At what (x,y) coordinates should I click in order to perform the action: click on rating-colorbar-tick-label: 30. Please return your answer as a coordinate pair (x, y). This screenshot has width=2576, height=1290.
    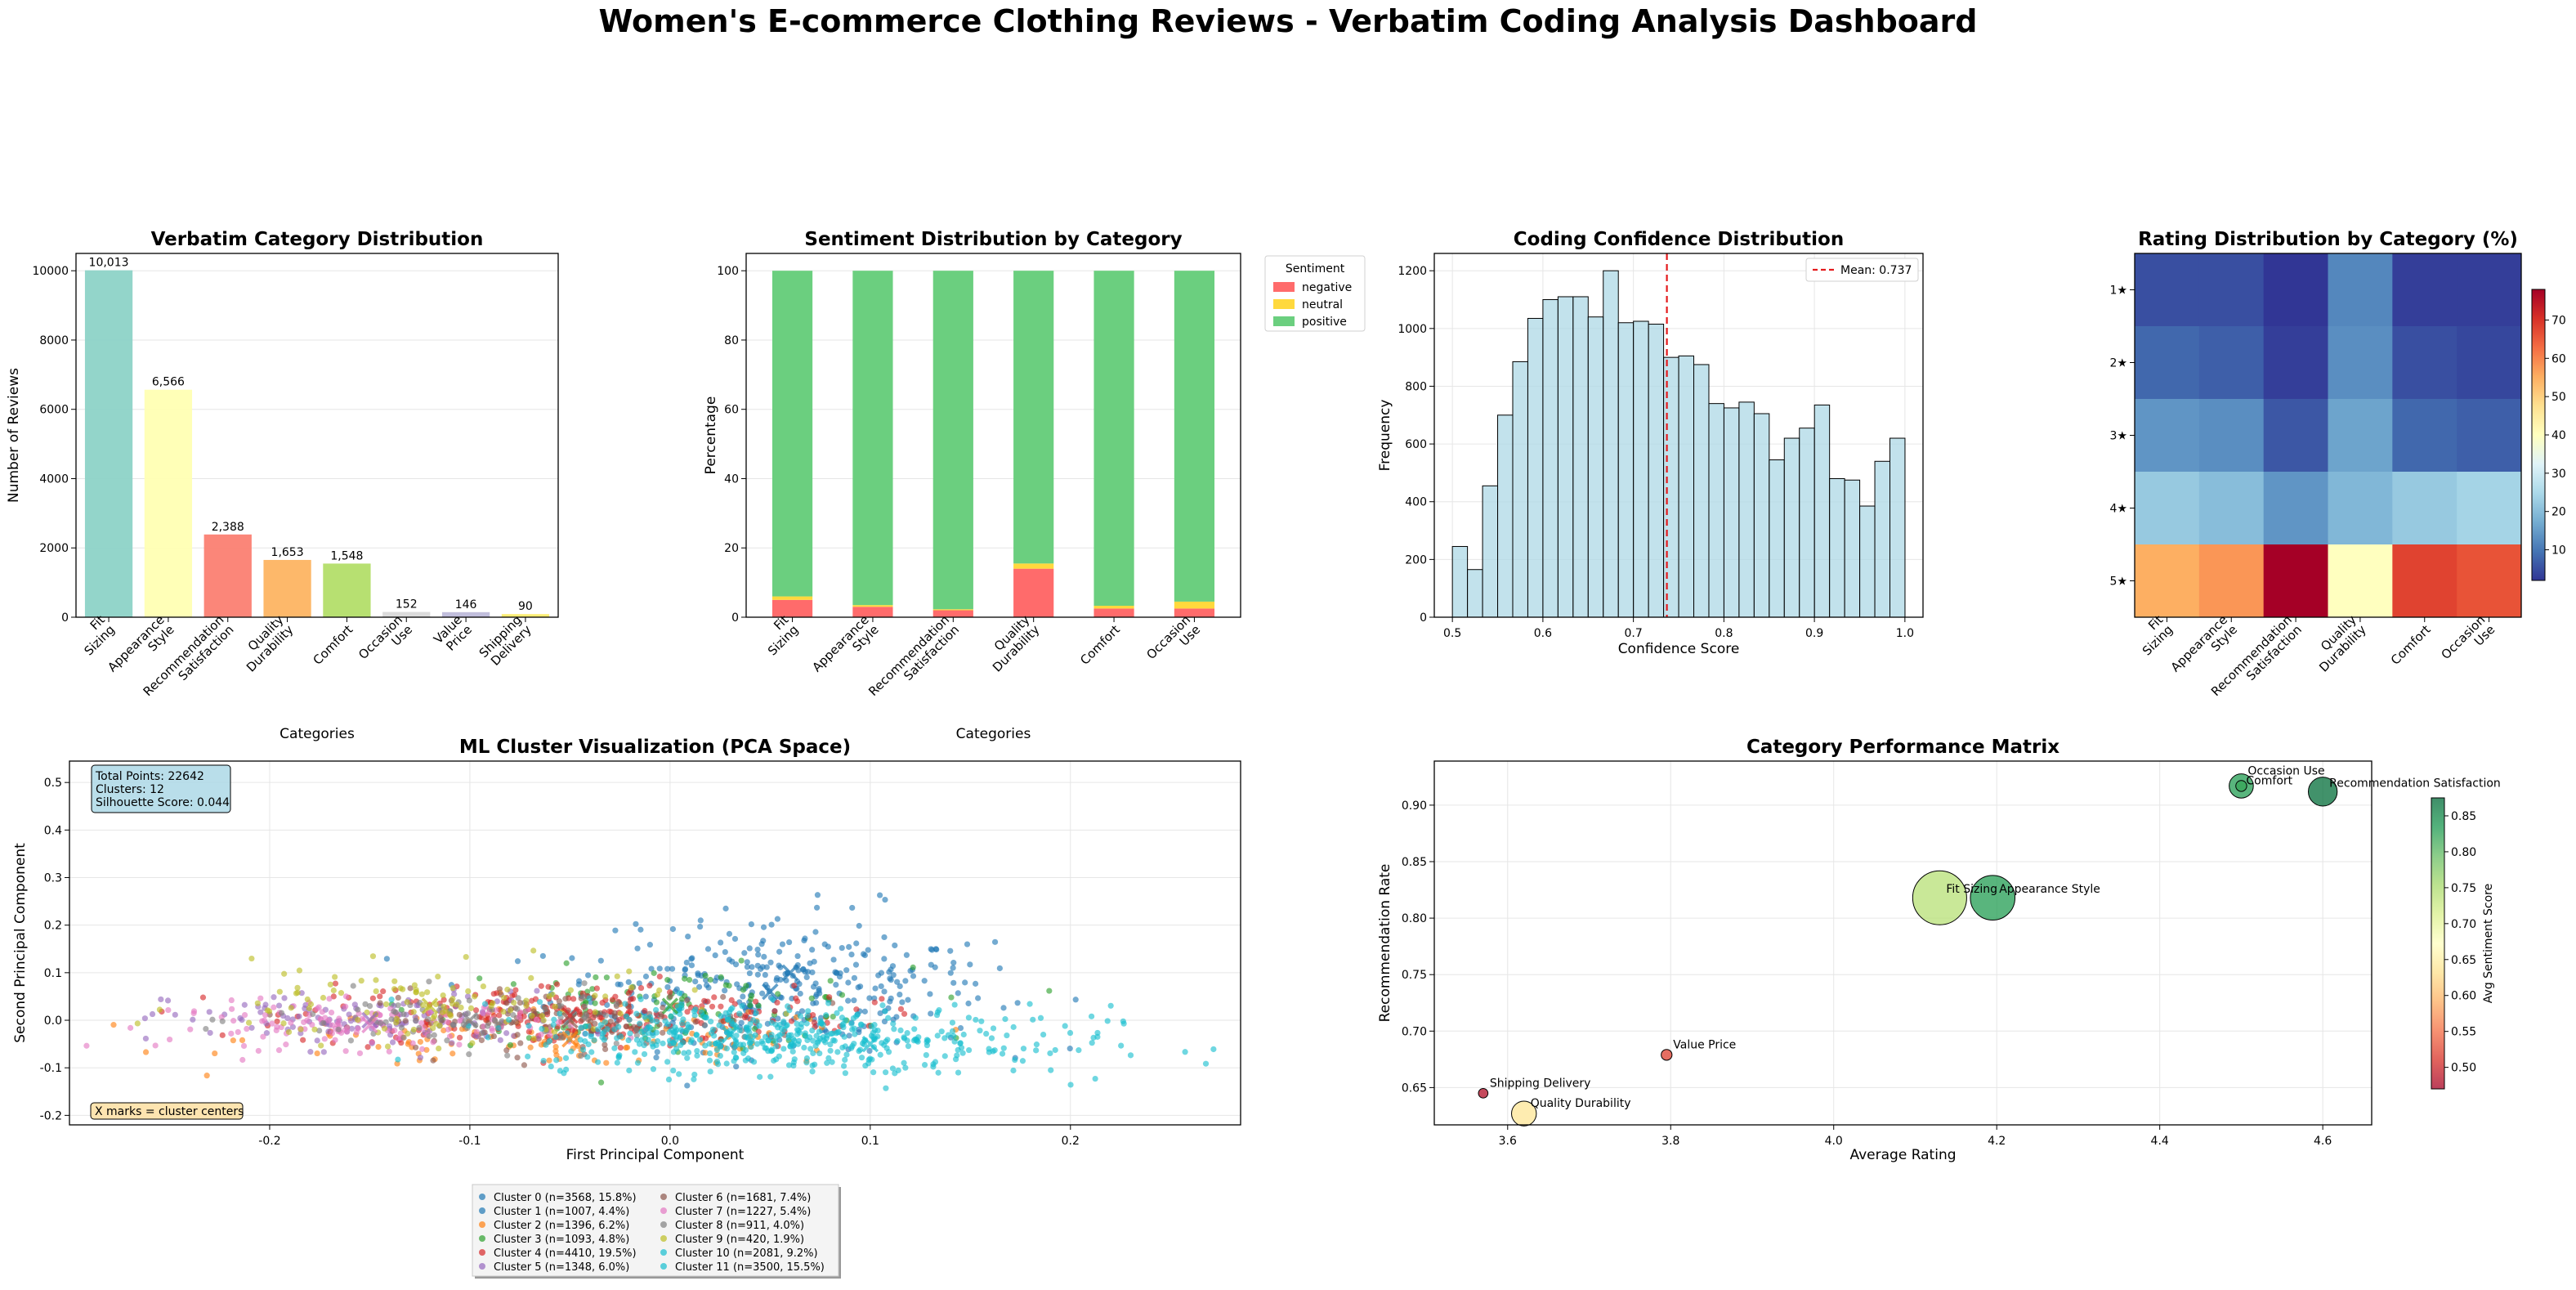
    Looking at the image, I should click on (2558, 474).